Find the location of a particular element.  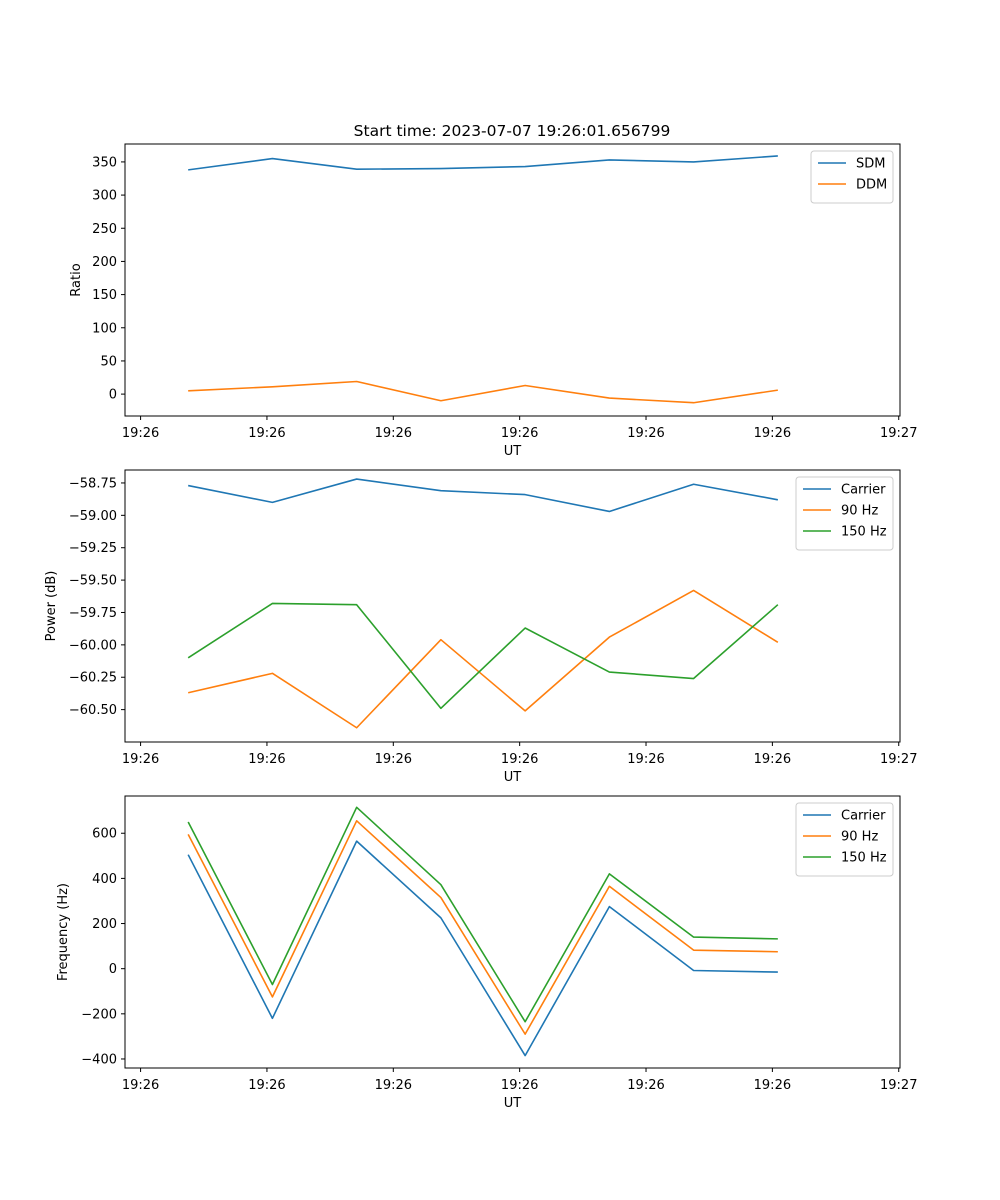

y-tick-label: 100 is located at coordinates (104, 328).